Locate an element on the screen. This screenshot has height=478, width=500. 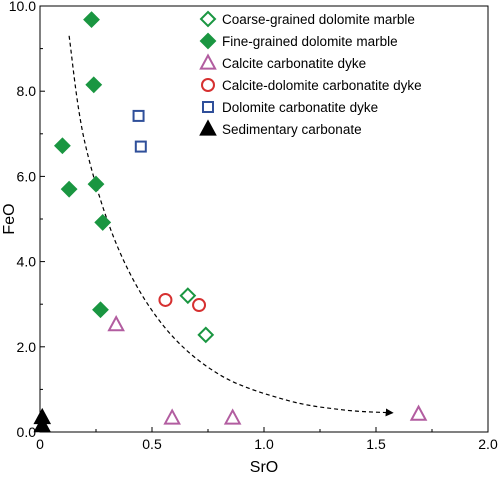
x-tick-label: 0 is located at coordinates (40, 444).